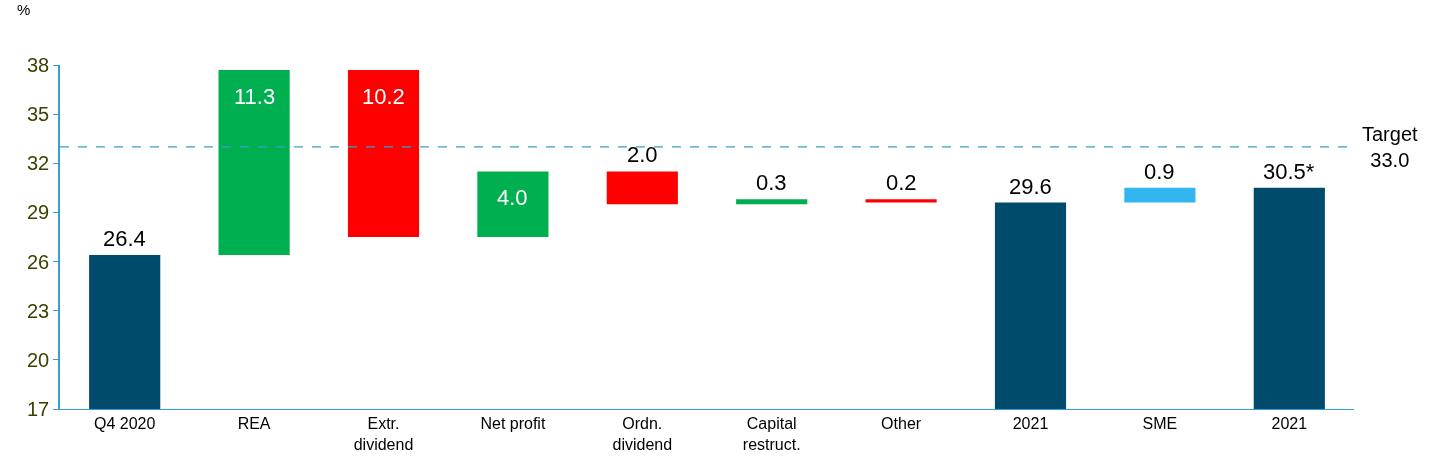 The height and width of the screenshot is (469, 1449). What do you see at coordinates (38, 212) in the screenshot?
I see `y-tick-label: 29` at bounding box center [38, 212].